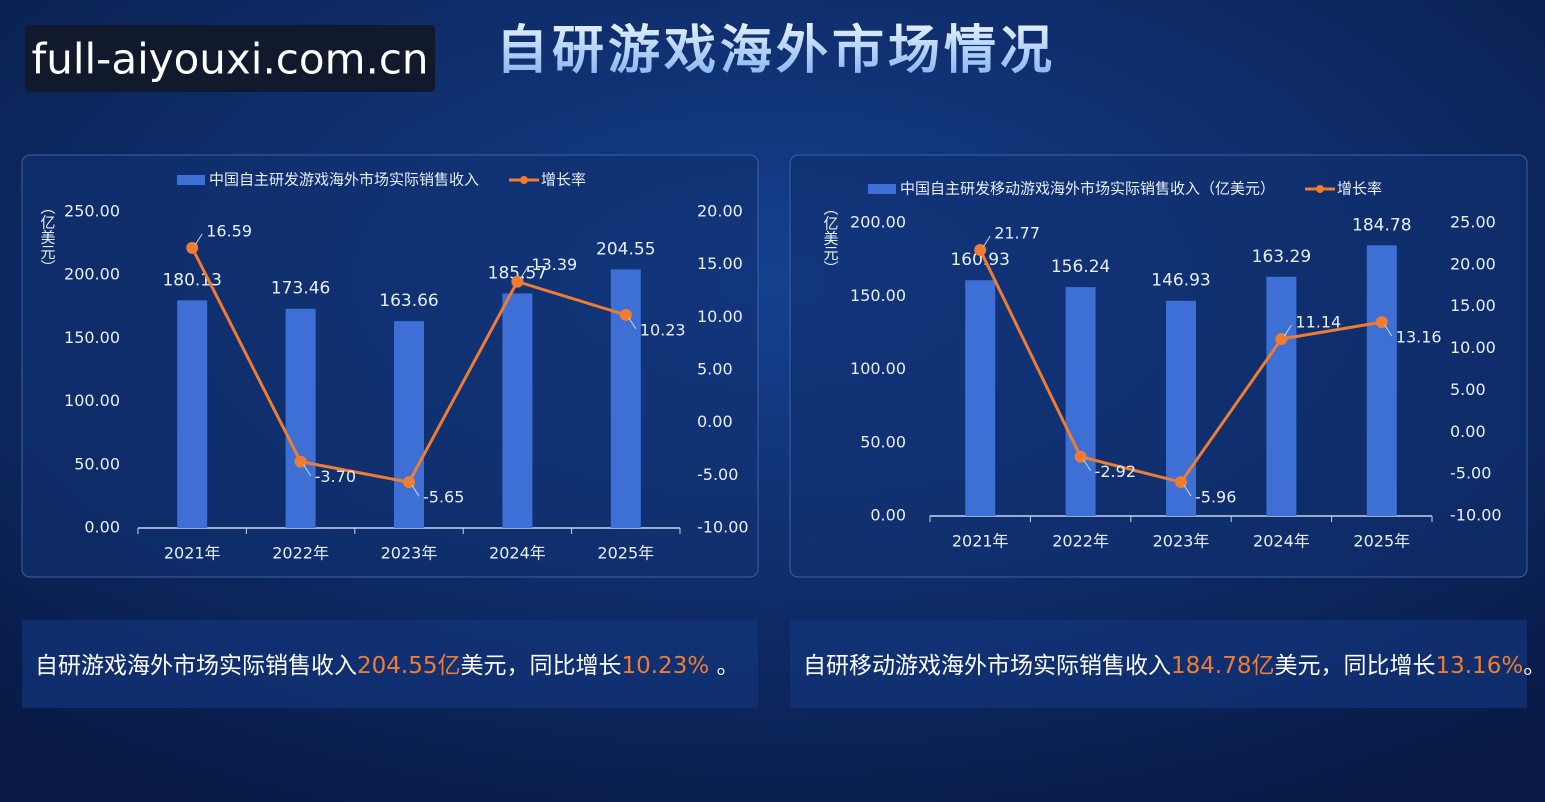 The height and width of the screenshot is (802, 1545). I want to click on line-value-label: -5.96, so click(1215, 497).